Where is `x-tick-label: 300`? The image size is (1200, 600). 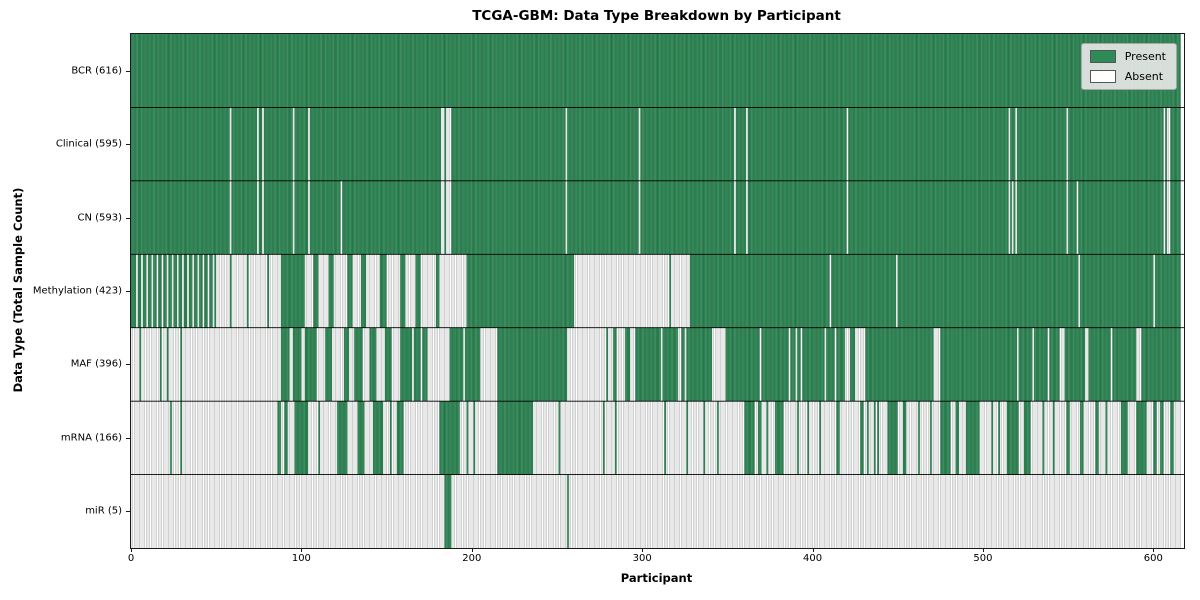
x-tick-label: 300 is located at coordinates (642, 558).